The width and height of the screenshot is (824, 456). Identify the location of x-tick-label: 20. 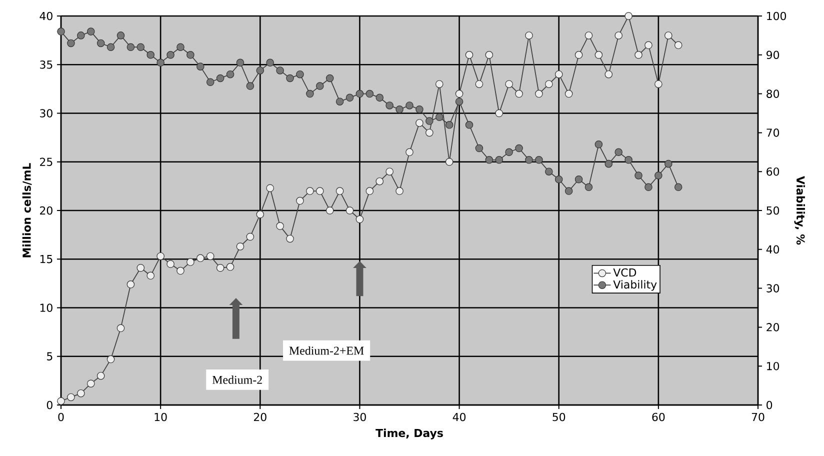
(260, 417).